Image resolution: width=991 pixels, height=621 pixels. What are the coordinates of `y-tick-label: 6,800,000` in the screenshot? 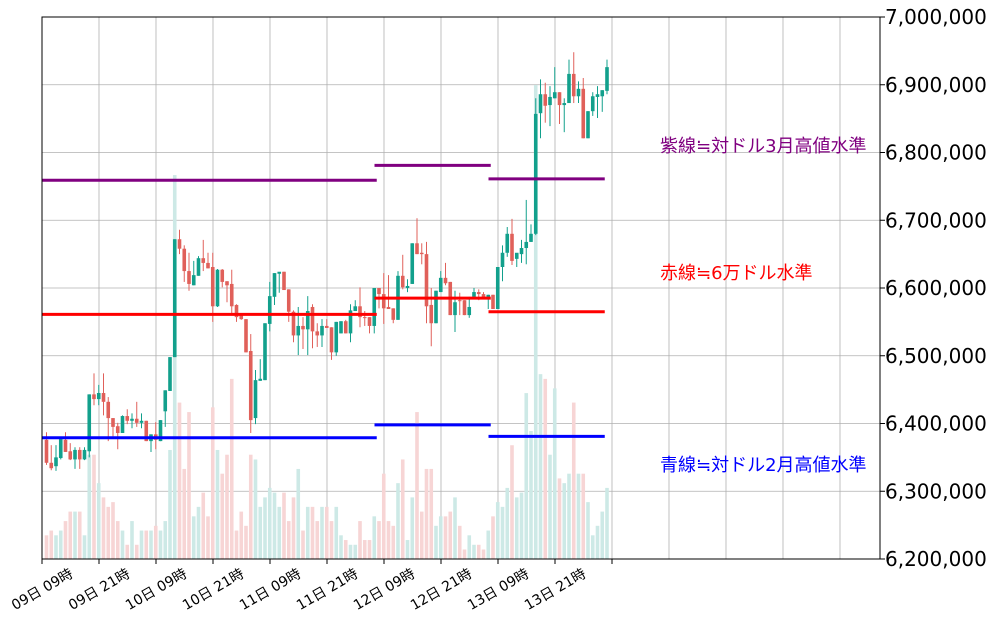 It's located at (936, 153).